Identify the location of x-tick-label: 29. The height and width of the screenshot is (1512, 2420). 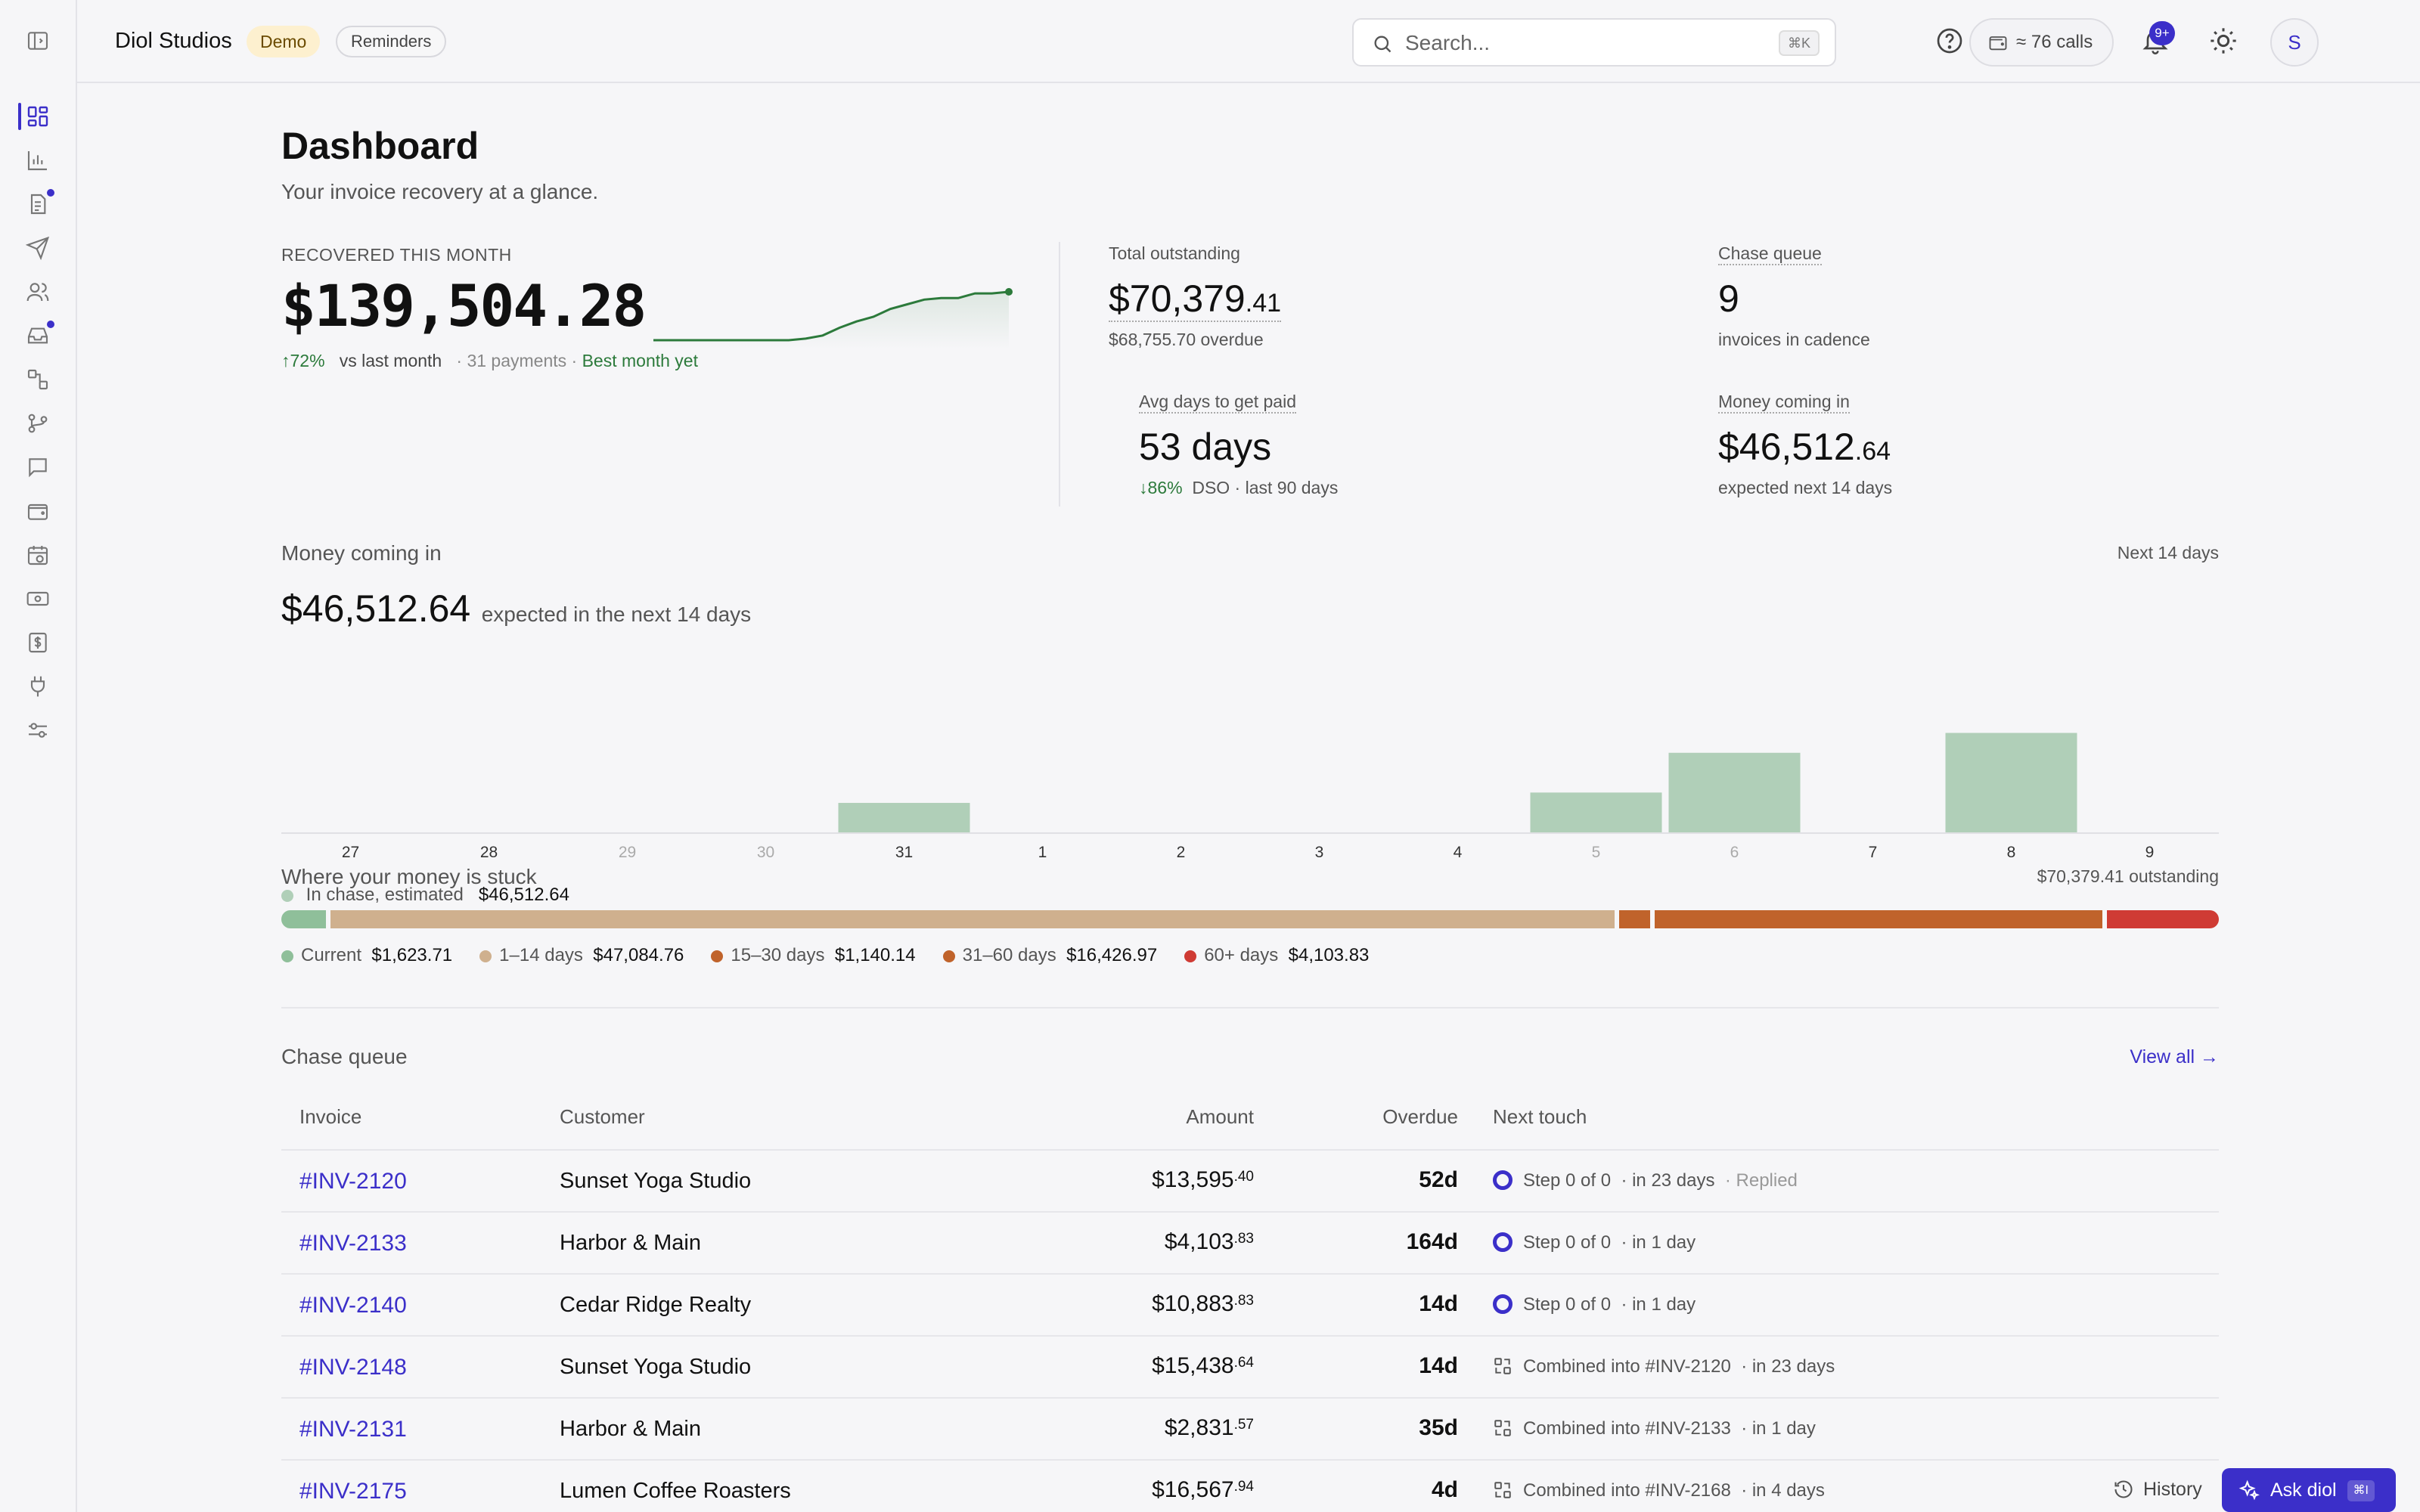
(627, 852).